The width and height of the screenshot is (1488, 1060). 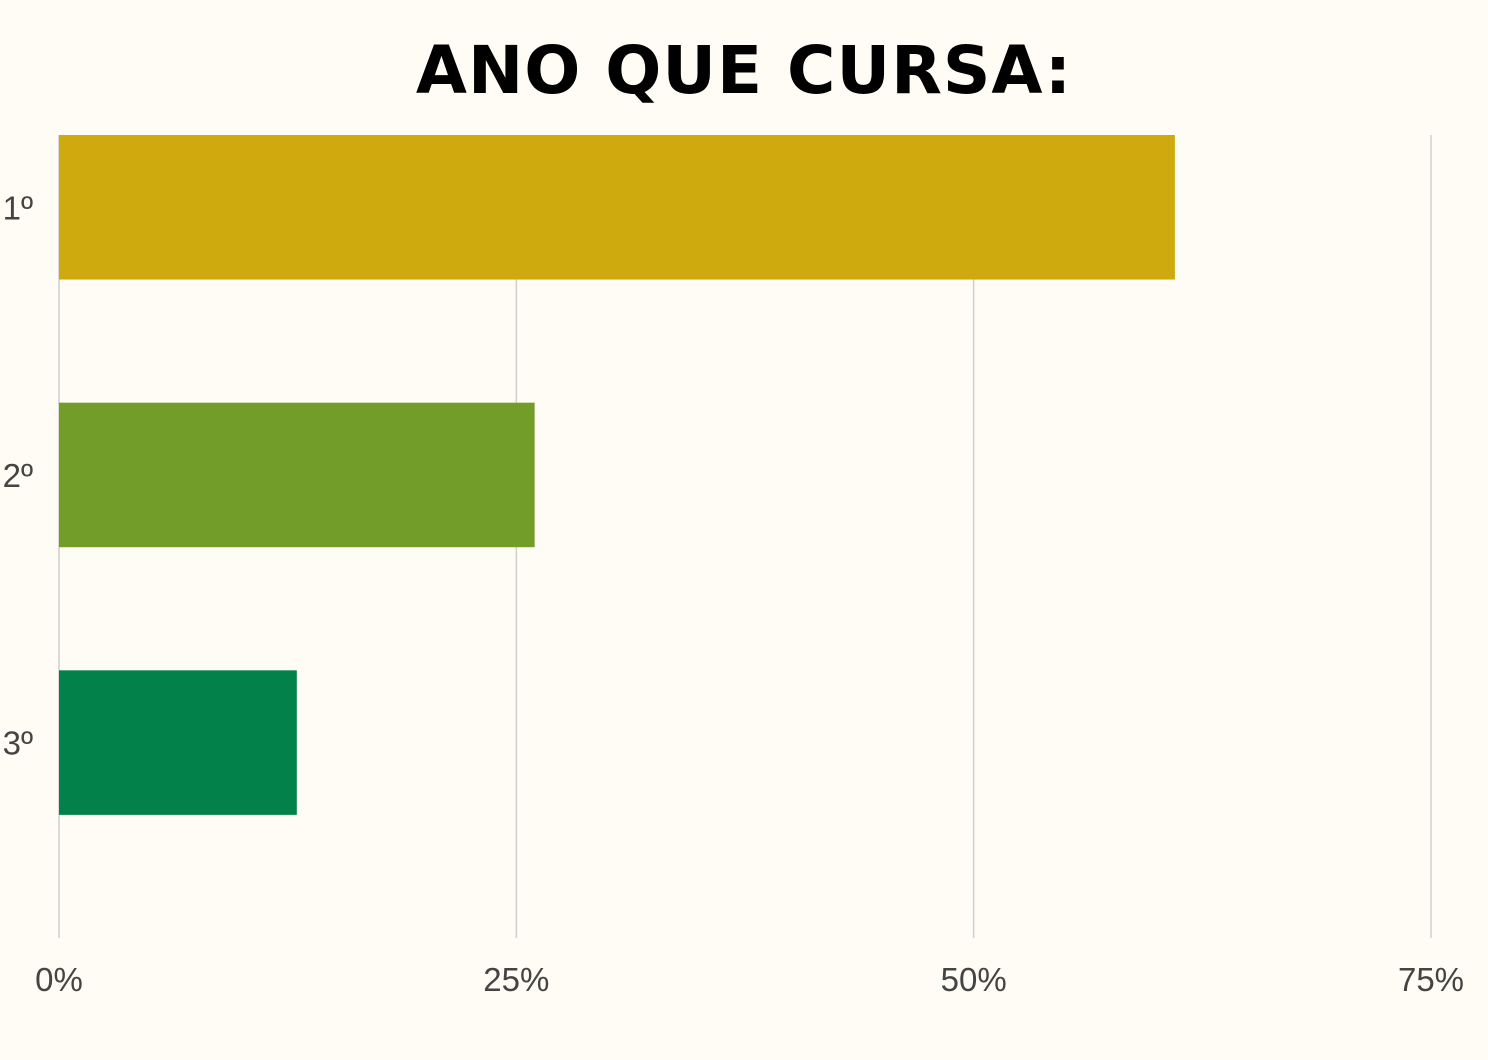 I want to click on x-tick-label: 25%, so click(x=516, y=979).